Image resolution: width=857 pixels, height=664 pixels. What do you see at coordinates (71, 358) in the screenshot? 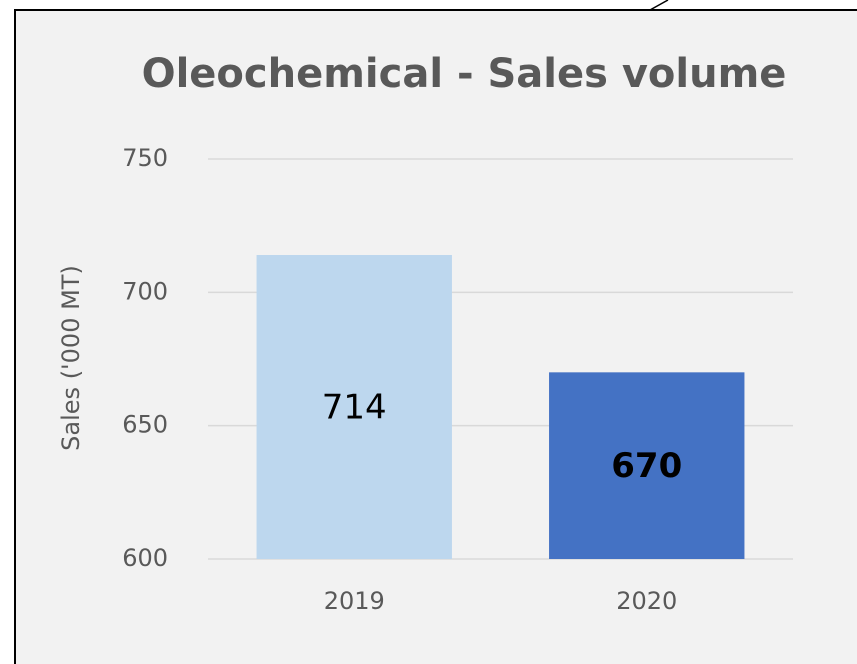
I see `y-axis-label: Sales ('000 MT)` at bounding box center [71, 358].